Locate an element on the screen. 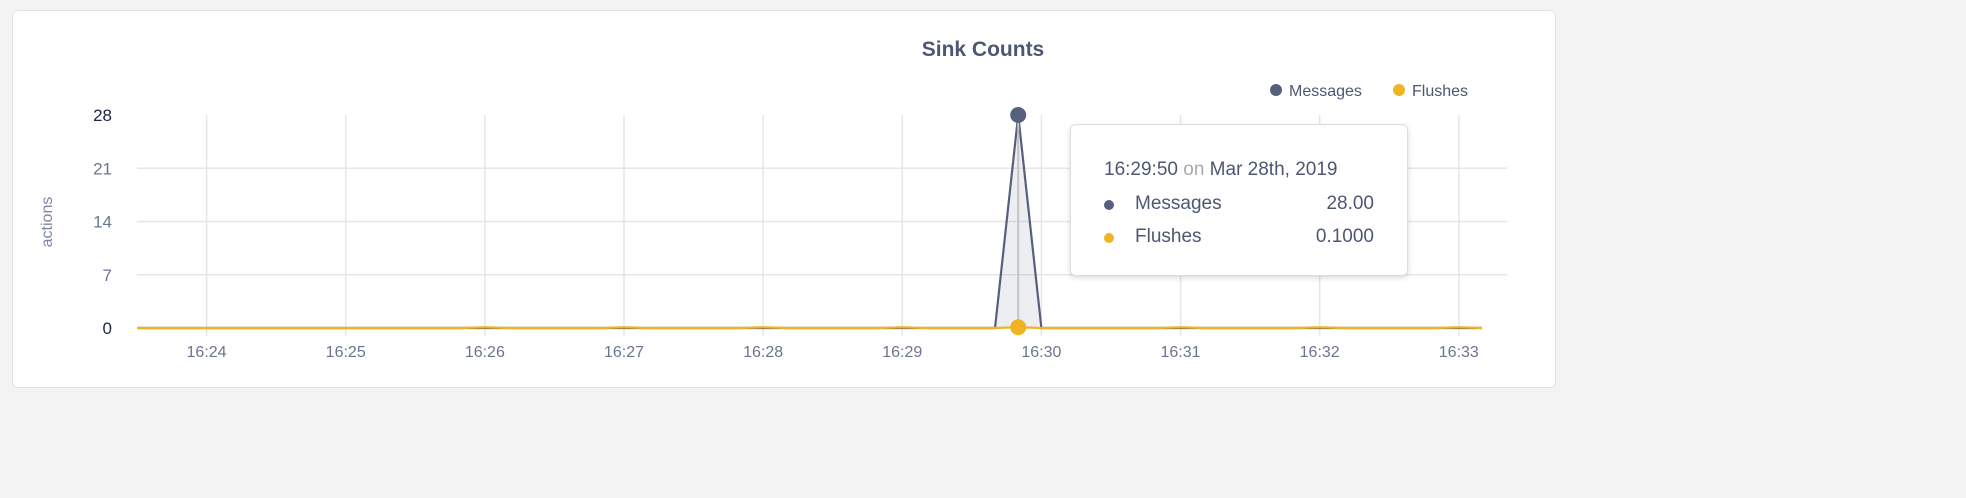  legend-flushes-label: Flushes is located at coordinates (1440, 91).